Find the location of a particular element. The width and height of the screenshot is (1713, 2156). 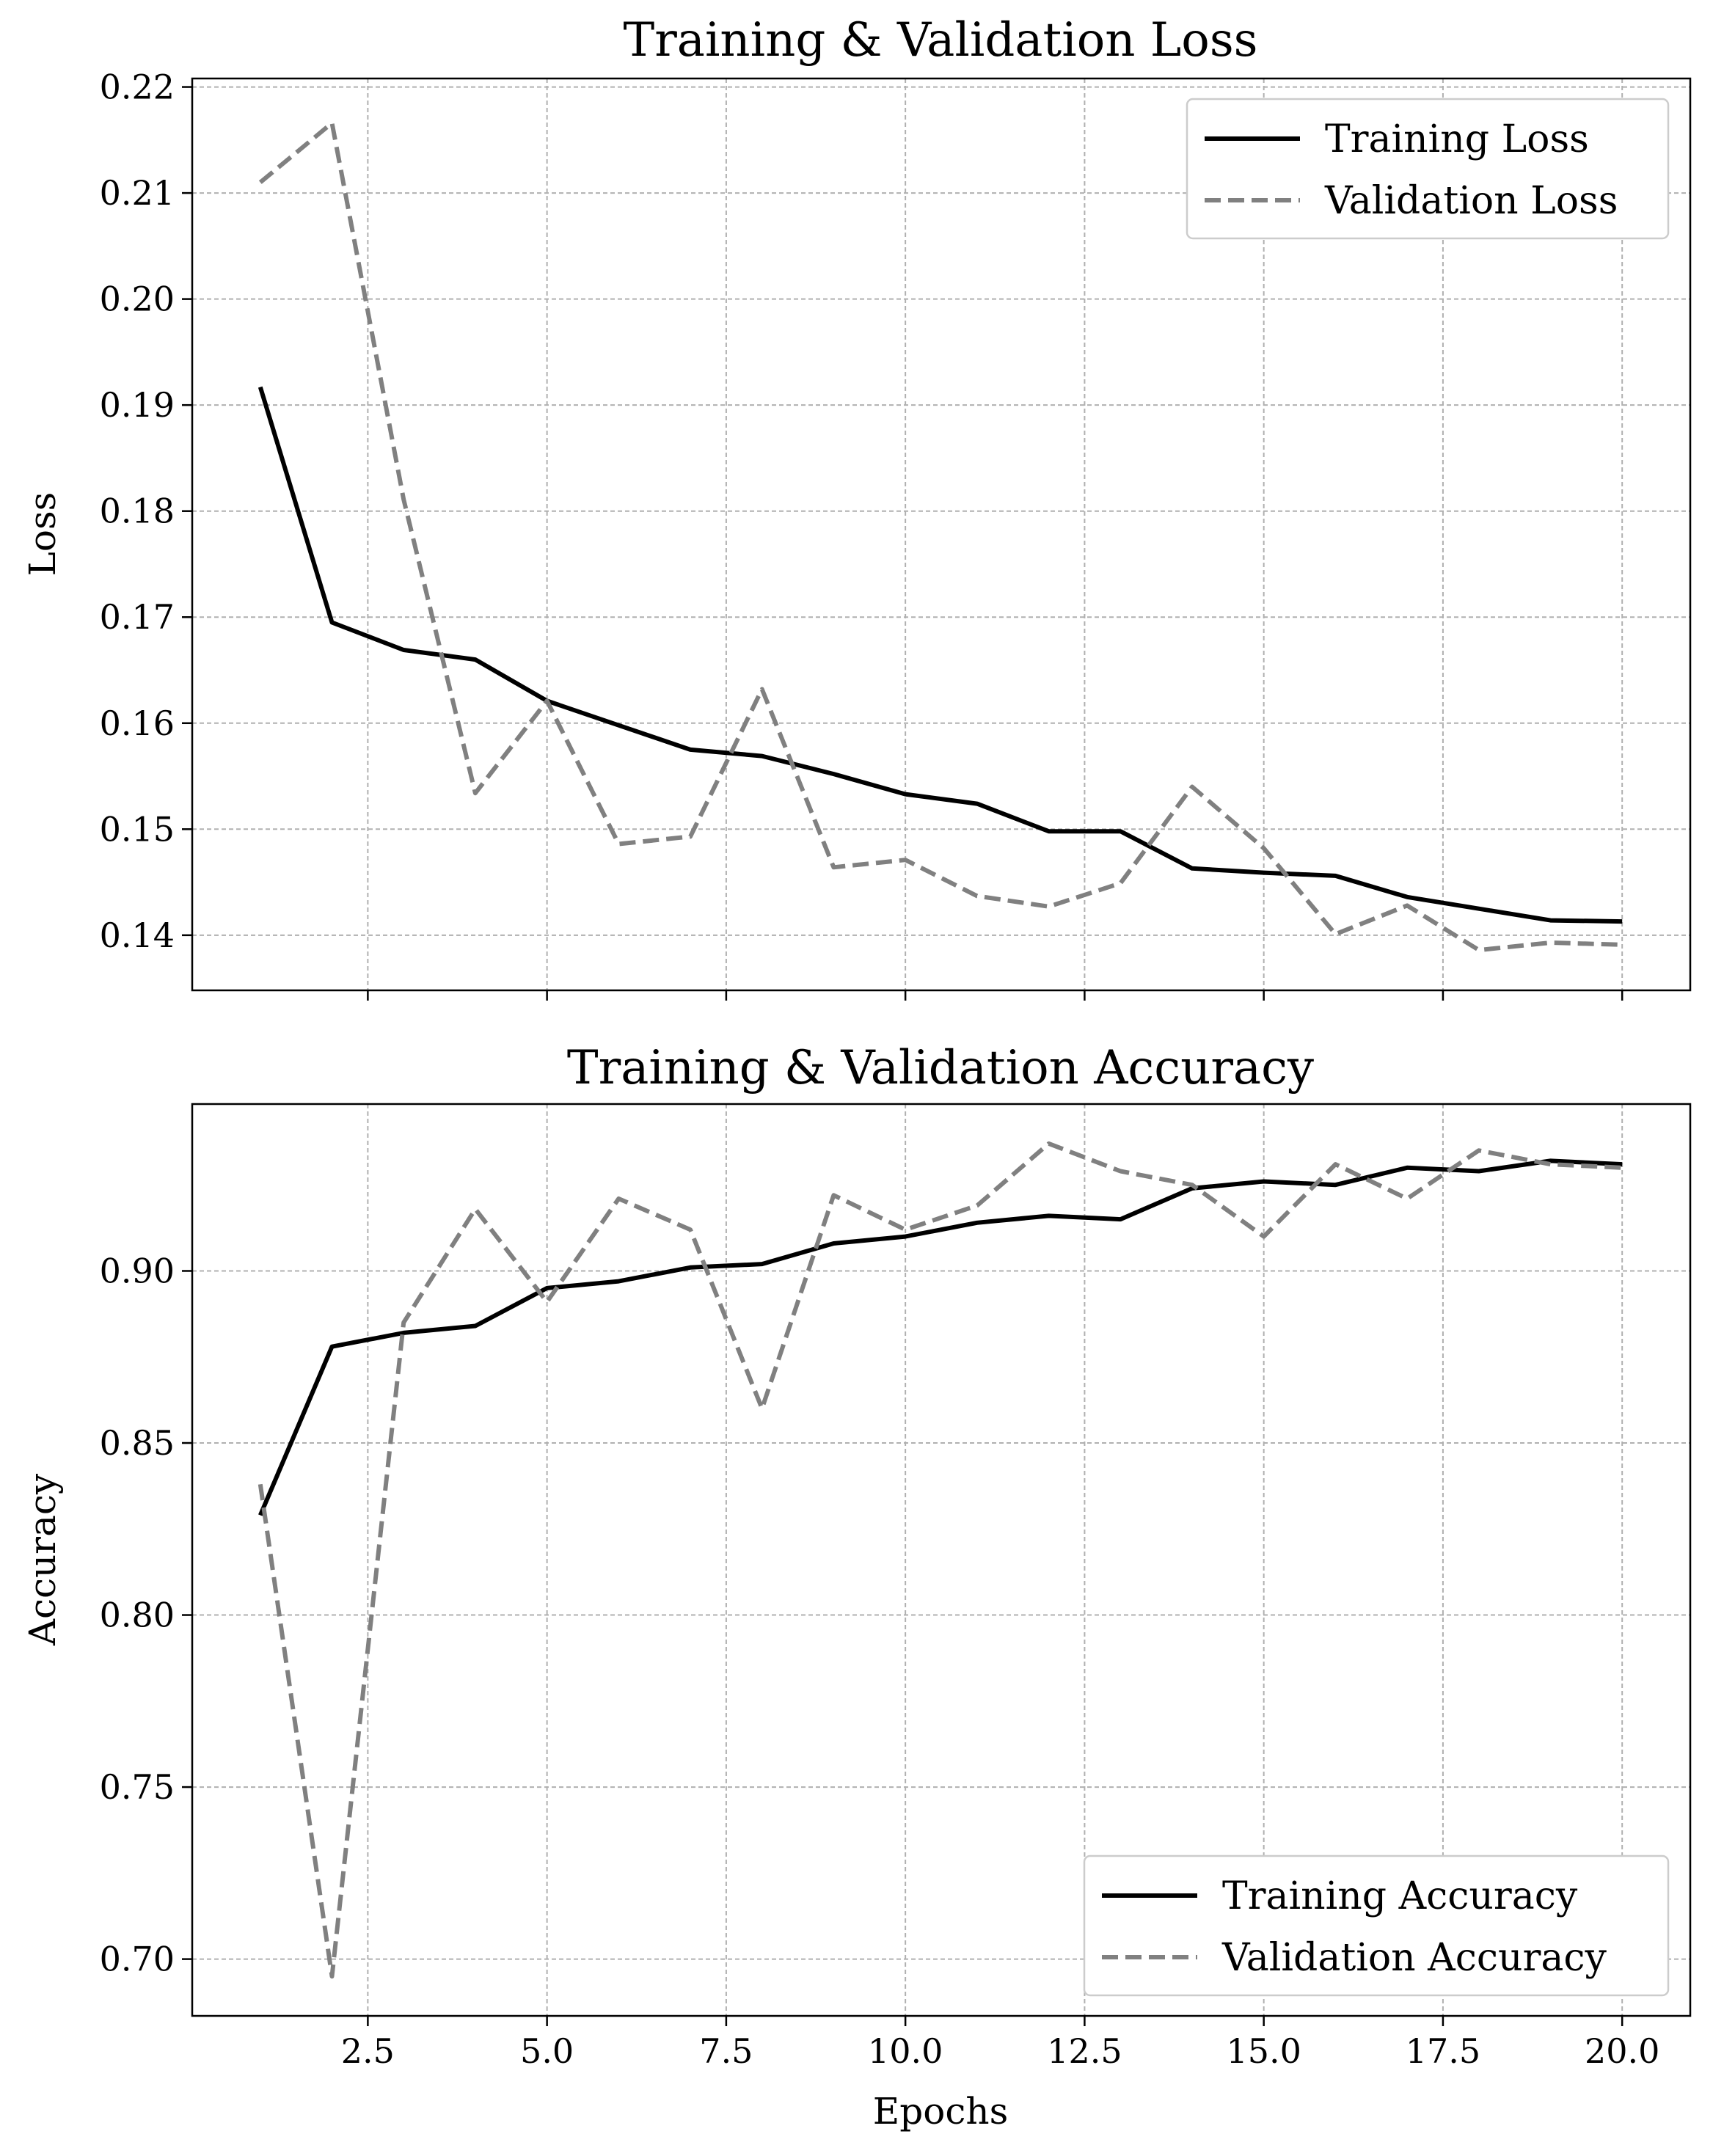

accuracy-x-axis-label: Epochs is located at coordinates (940, 2111).